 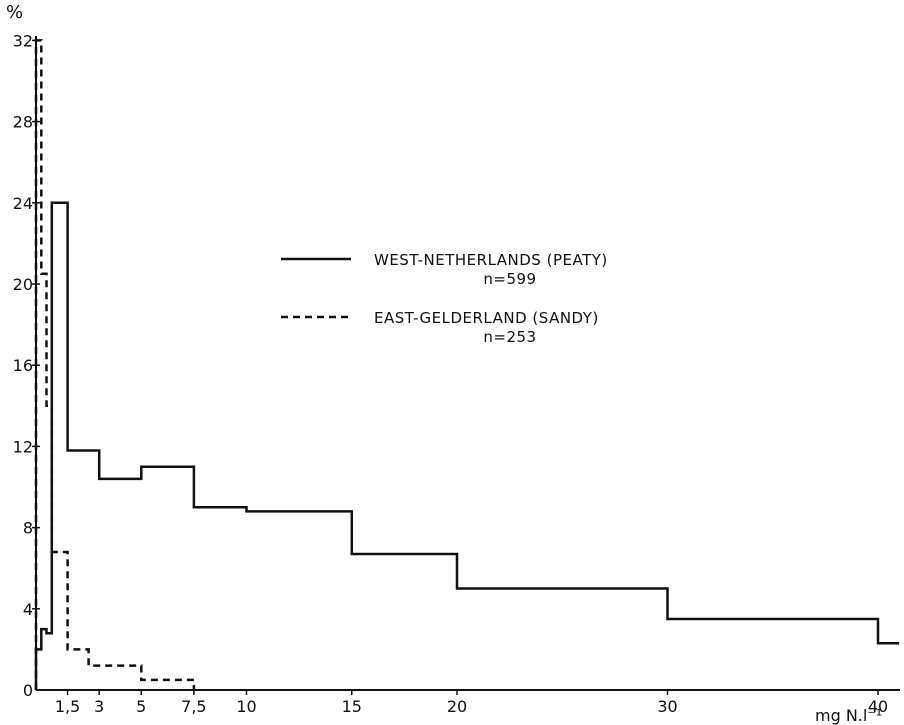 I want to click on y-tick-label: 4, so click(x=28, y=609).